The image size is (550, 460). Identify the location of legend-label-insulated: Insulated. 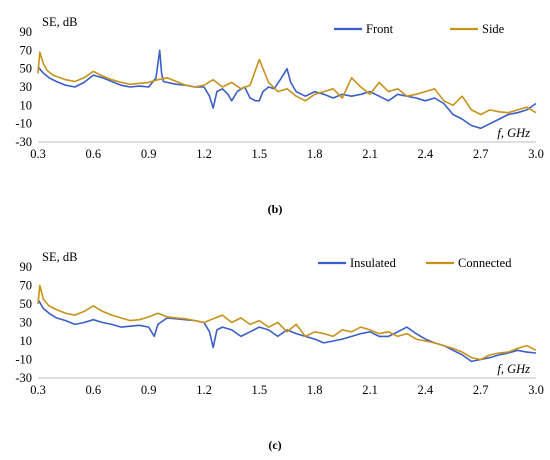
(373, 263).